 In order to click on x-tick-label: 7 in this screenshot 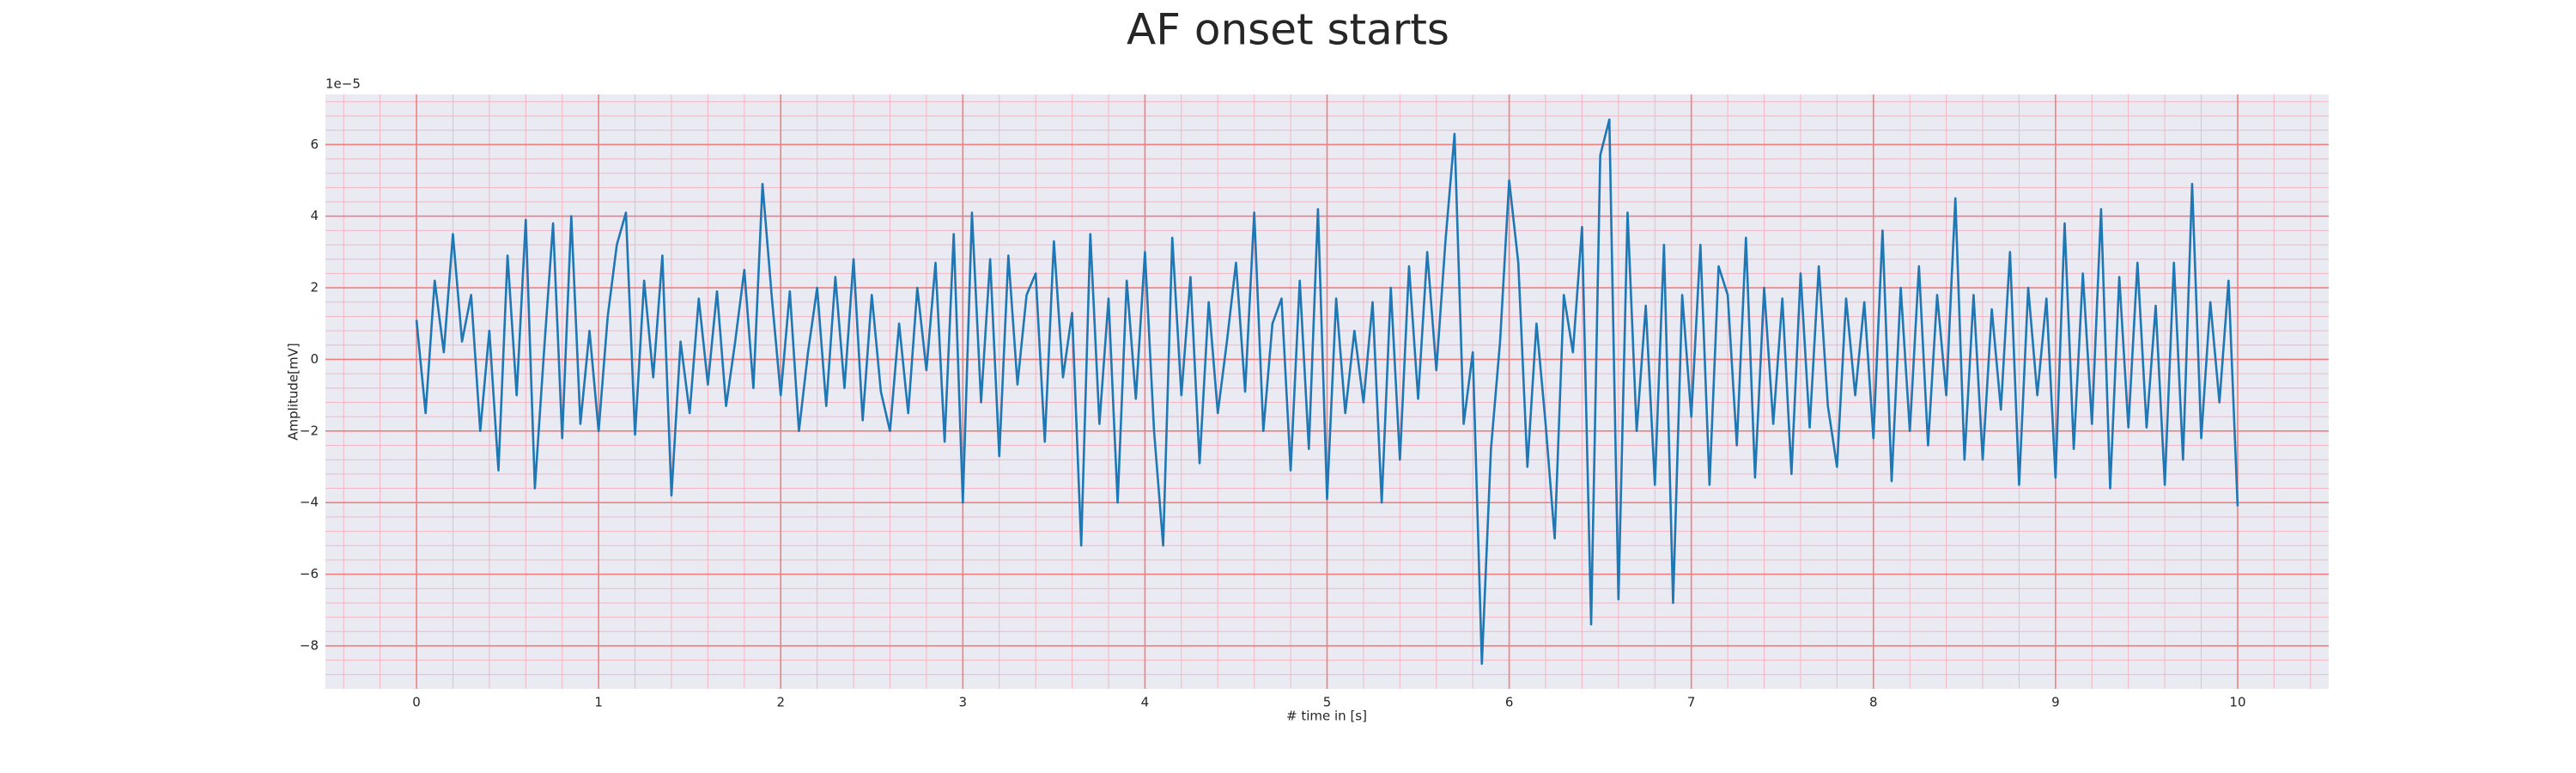, I will do `click(1692, 702)`.